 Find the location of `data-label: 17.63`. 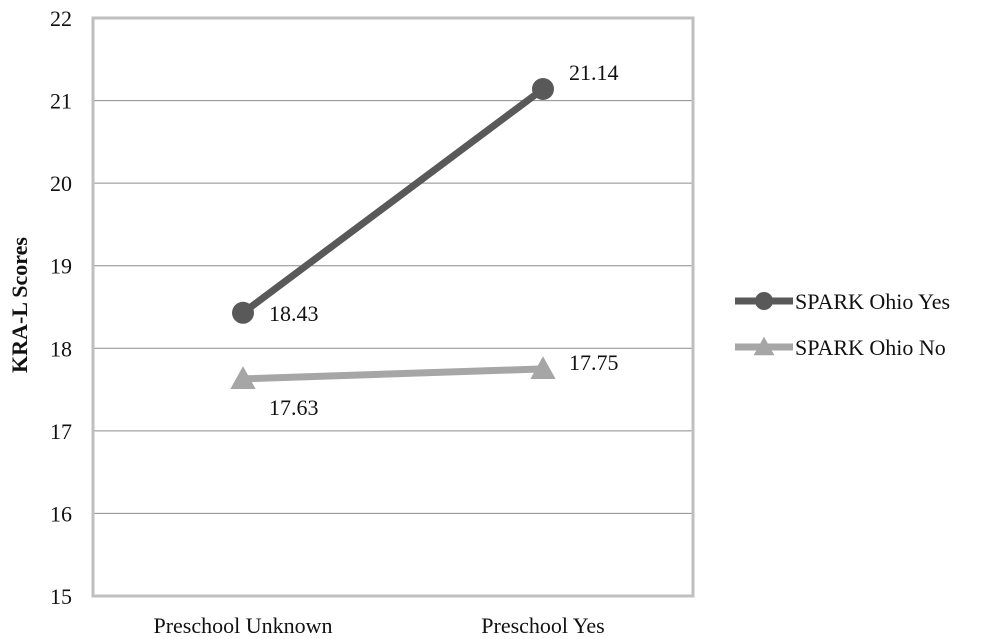

data-label: 17.63 is located at coordinates (294, 407).